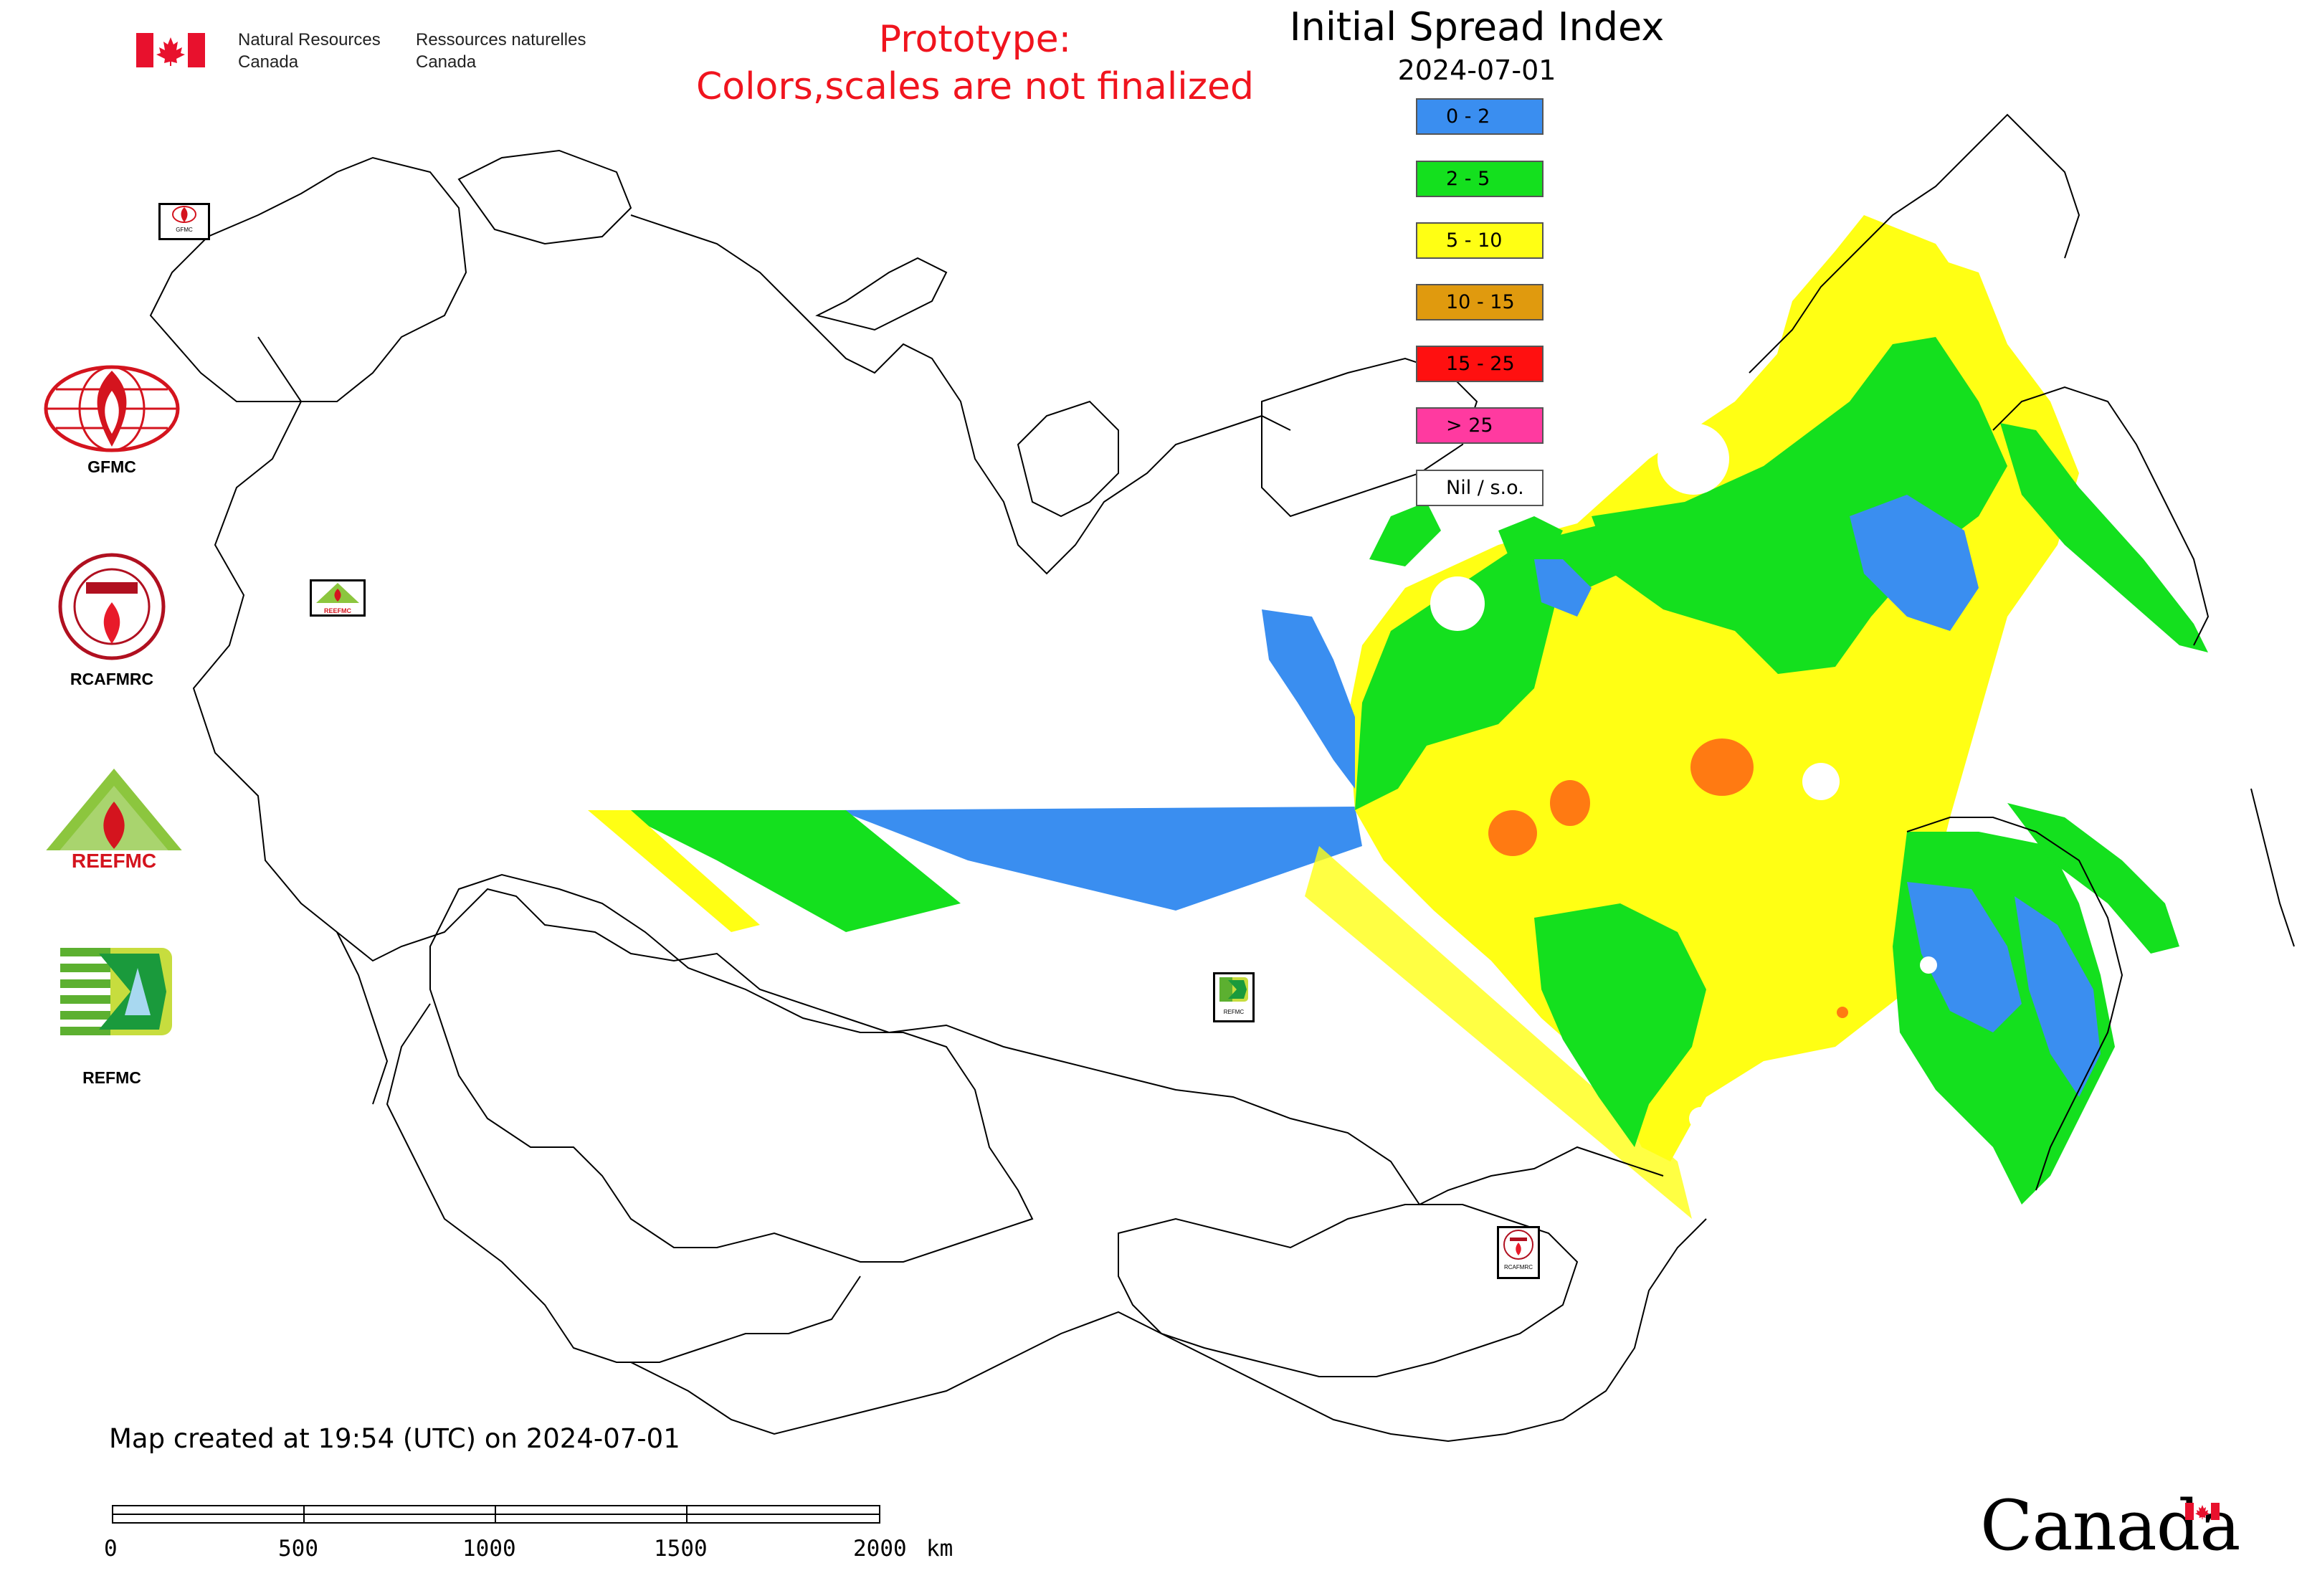 The image size is (2302, 1596). Describe the element at coordinates (544, 197) in the screenshot. I see `kola-outline` at that location.